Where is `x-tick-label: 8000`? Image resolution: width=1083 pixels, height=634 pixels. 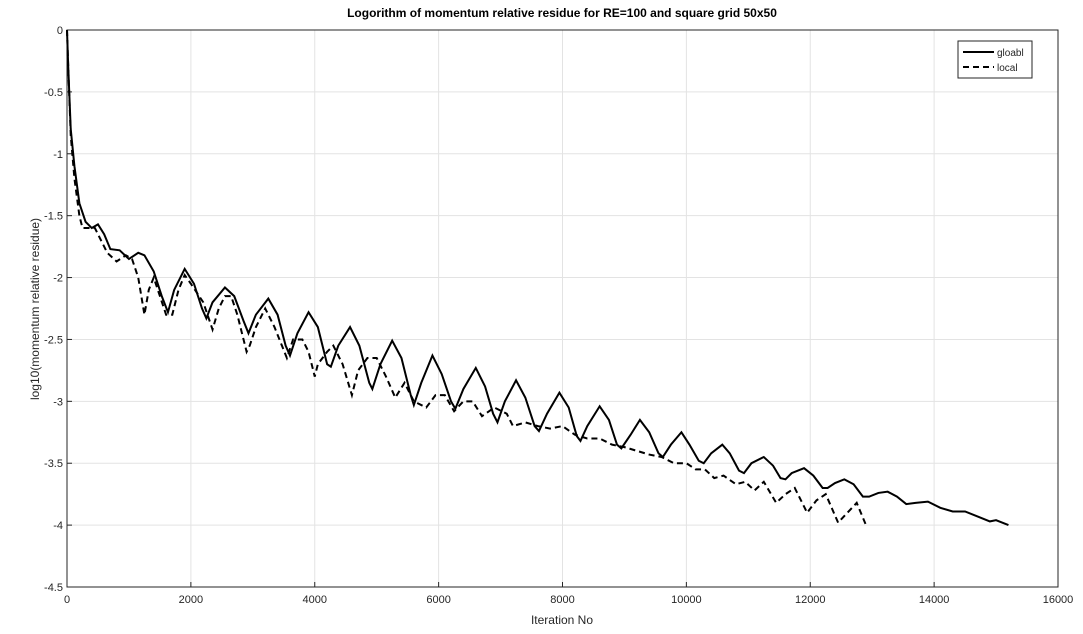 x-tick-label: 8000 is located at coordinates (562, 600).